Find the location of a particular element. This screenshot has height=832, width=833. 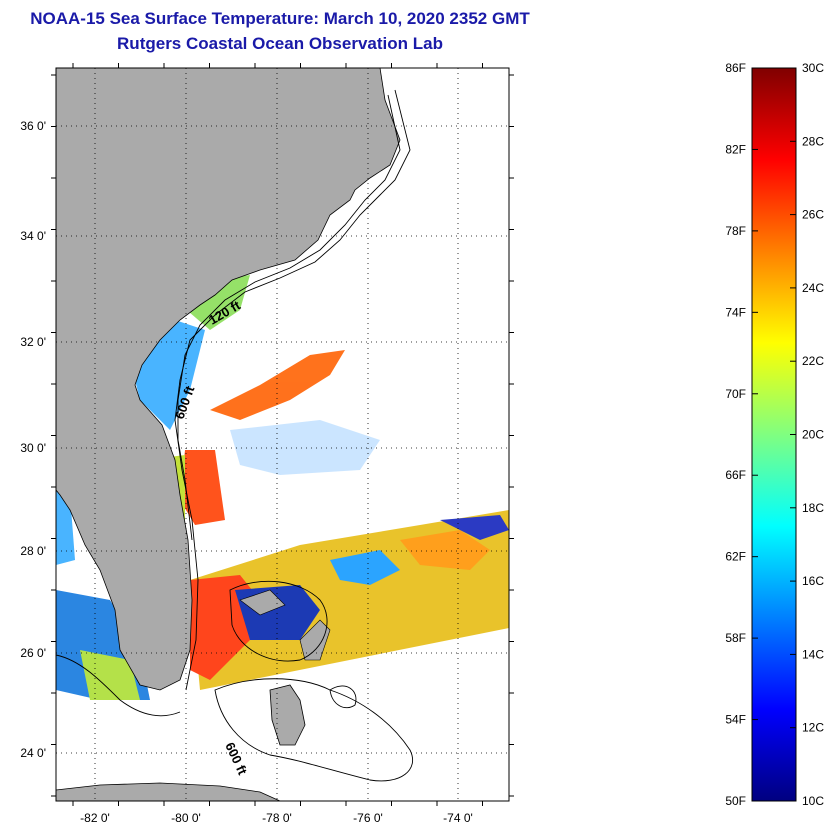

colorbar-c-label: 12C is located at coordinates (813, 728).